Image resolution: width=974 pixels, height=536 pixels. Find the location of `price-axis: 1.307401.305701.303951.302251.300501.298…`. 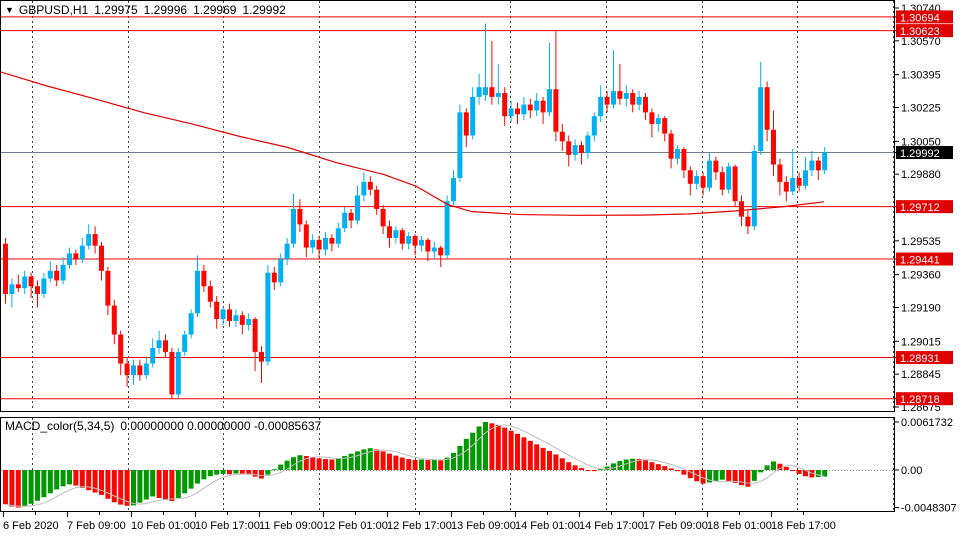

price-axis: 1.307401.305701.303951.302251.300501.298… is located at coordinates (926, 259).